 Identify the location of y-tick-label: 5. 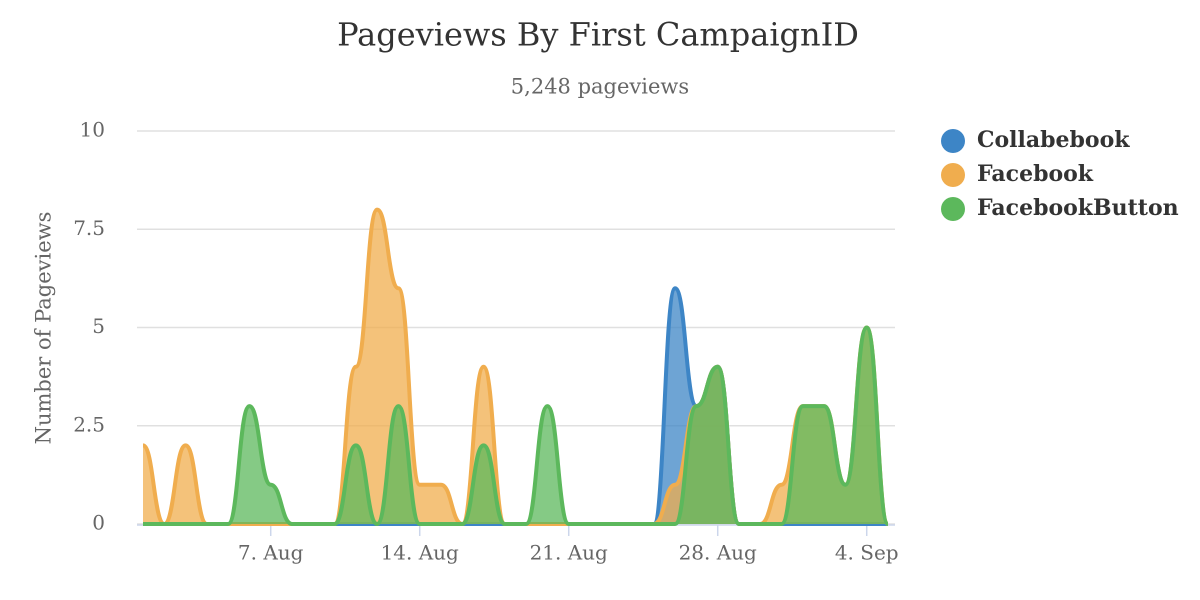
(98, 326).